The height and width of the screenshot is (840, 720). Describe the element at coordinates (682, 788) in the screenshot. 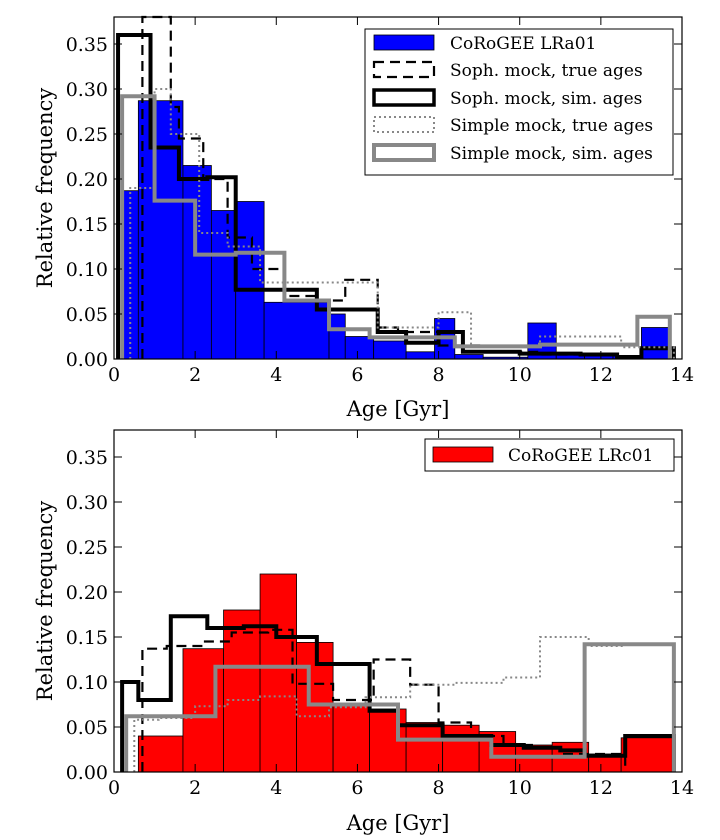

I see `bottom-x-tick-label: 14` at that location.